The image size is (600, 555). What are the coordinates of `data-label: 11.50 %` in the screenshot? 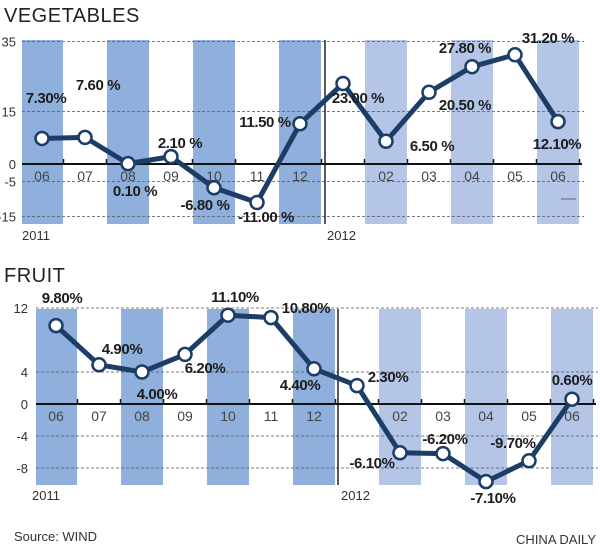 It's located at (264, 122).